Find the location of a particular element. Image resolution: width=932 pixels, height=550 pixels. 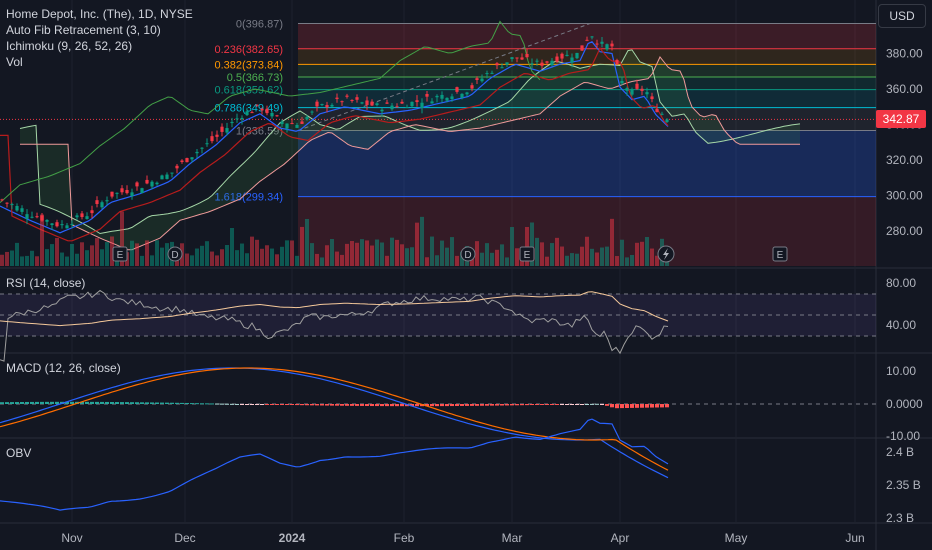

fib-trend-line is located at coordinates (444, 77).